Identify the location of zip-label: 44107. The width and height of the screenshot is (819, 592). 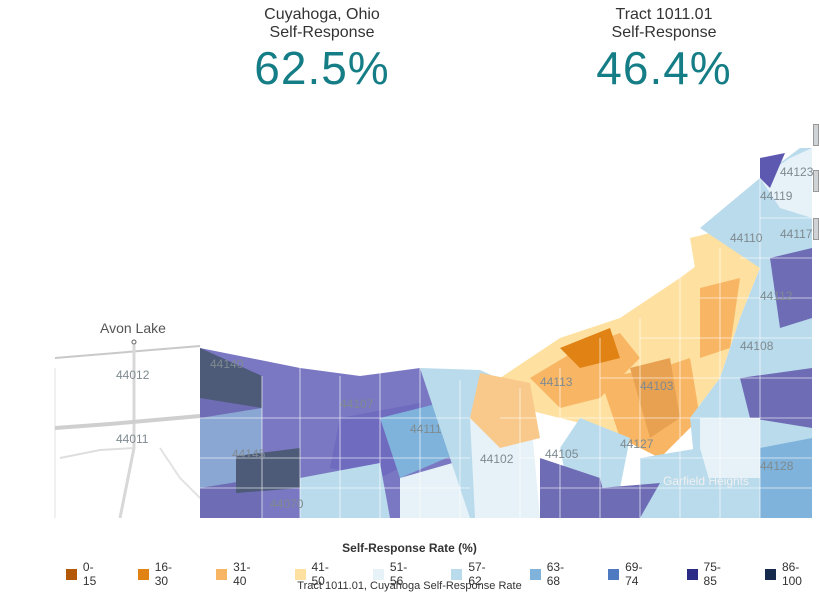
(357, 404).